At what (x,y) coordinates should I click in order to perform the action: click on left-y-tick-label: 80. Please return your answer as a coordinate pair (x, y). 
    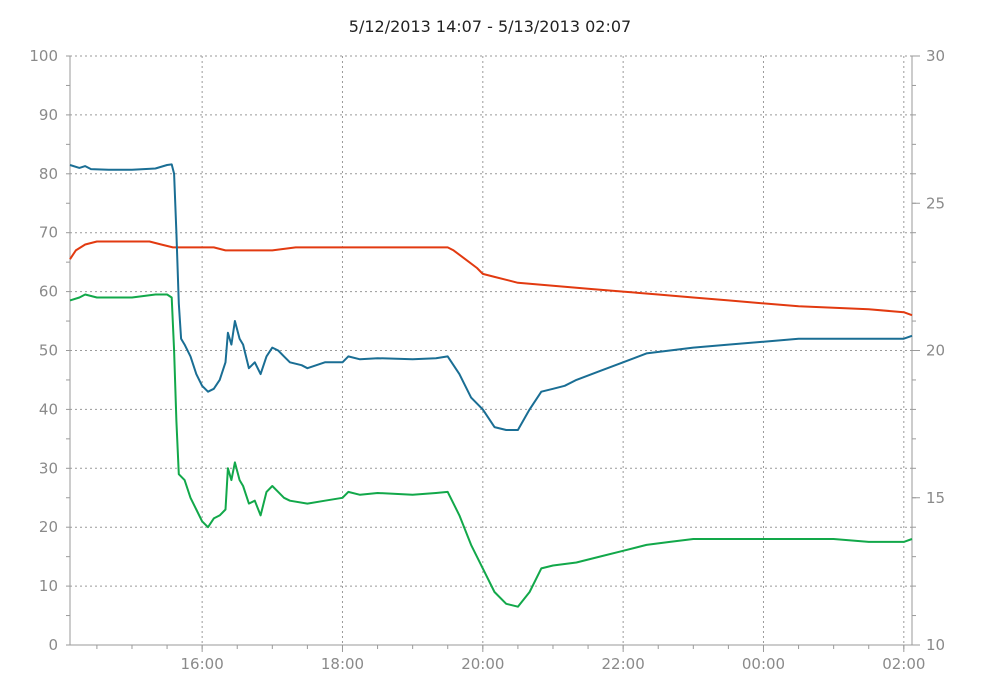
    Looking at the image, I should click on (48, 174).